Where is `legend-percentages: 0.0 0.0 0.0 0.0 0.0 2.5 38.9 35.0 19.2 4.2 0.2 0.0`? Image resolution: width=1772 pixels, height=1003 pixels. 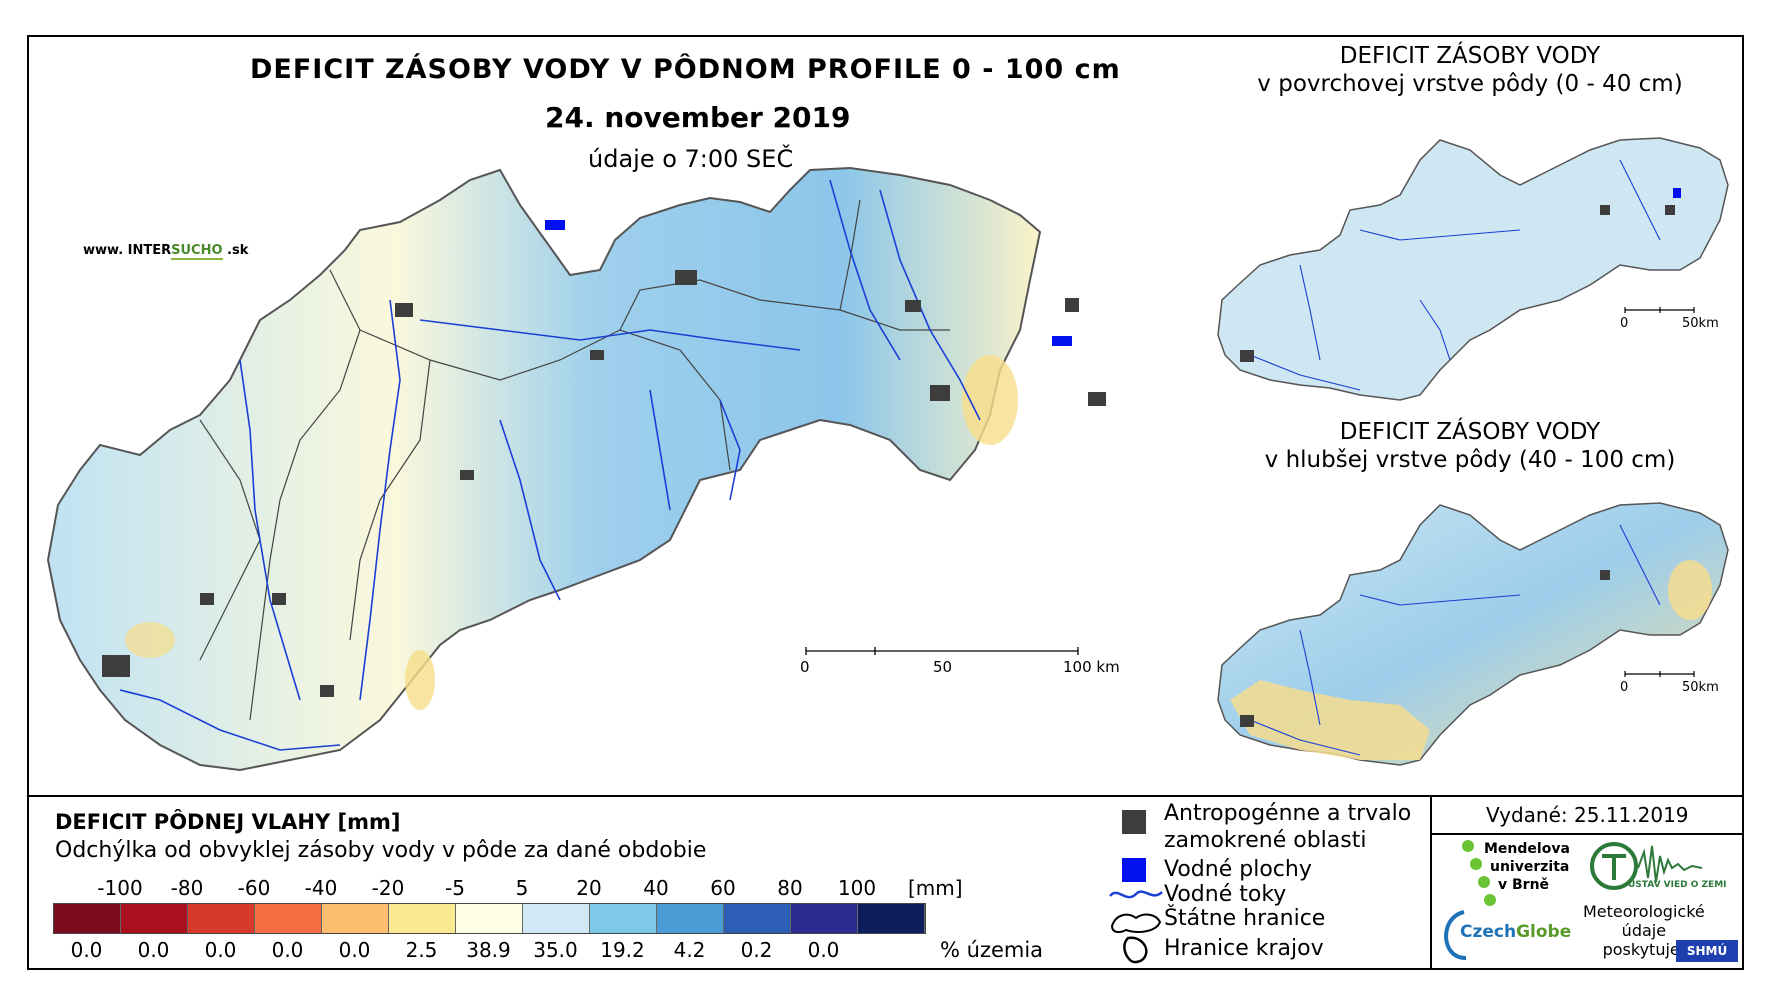
legend-percentages: 0.0 0.0 0.0 0.0 0.0 2.5 38.9 35.0 19.2 4.2 0.2 0.0 is located at coordinates (550, 950).